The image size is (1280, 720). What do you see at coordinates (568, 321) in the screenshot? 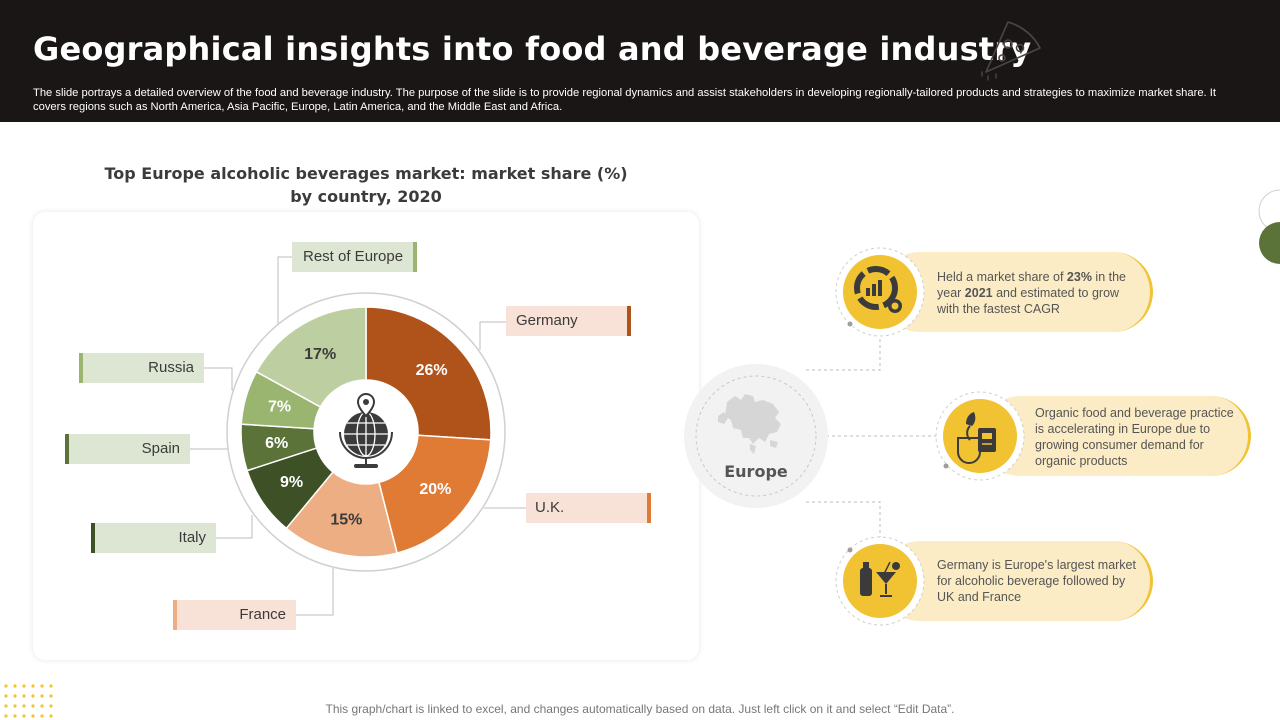
I see `label-germany: Germany` at bounding box center [568, 321].